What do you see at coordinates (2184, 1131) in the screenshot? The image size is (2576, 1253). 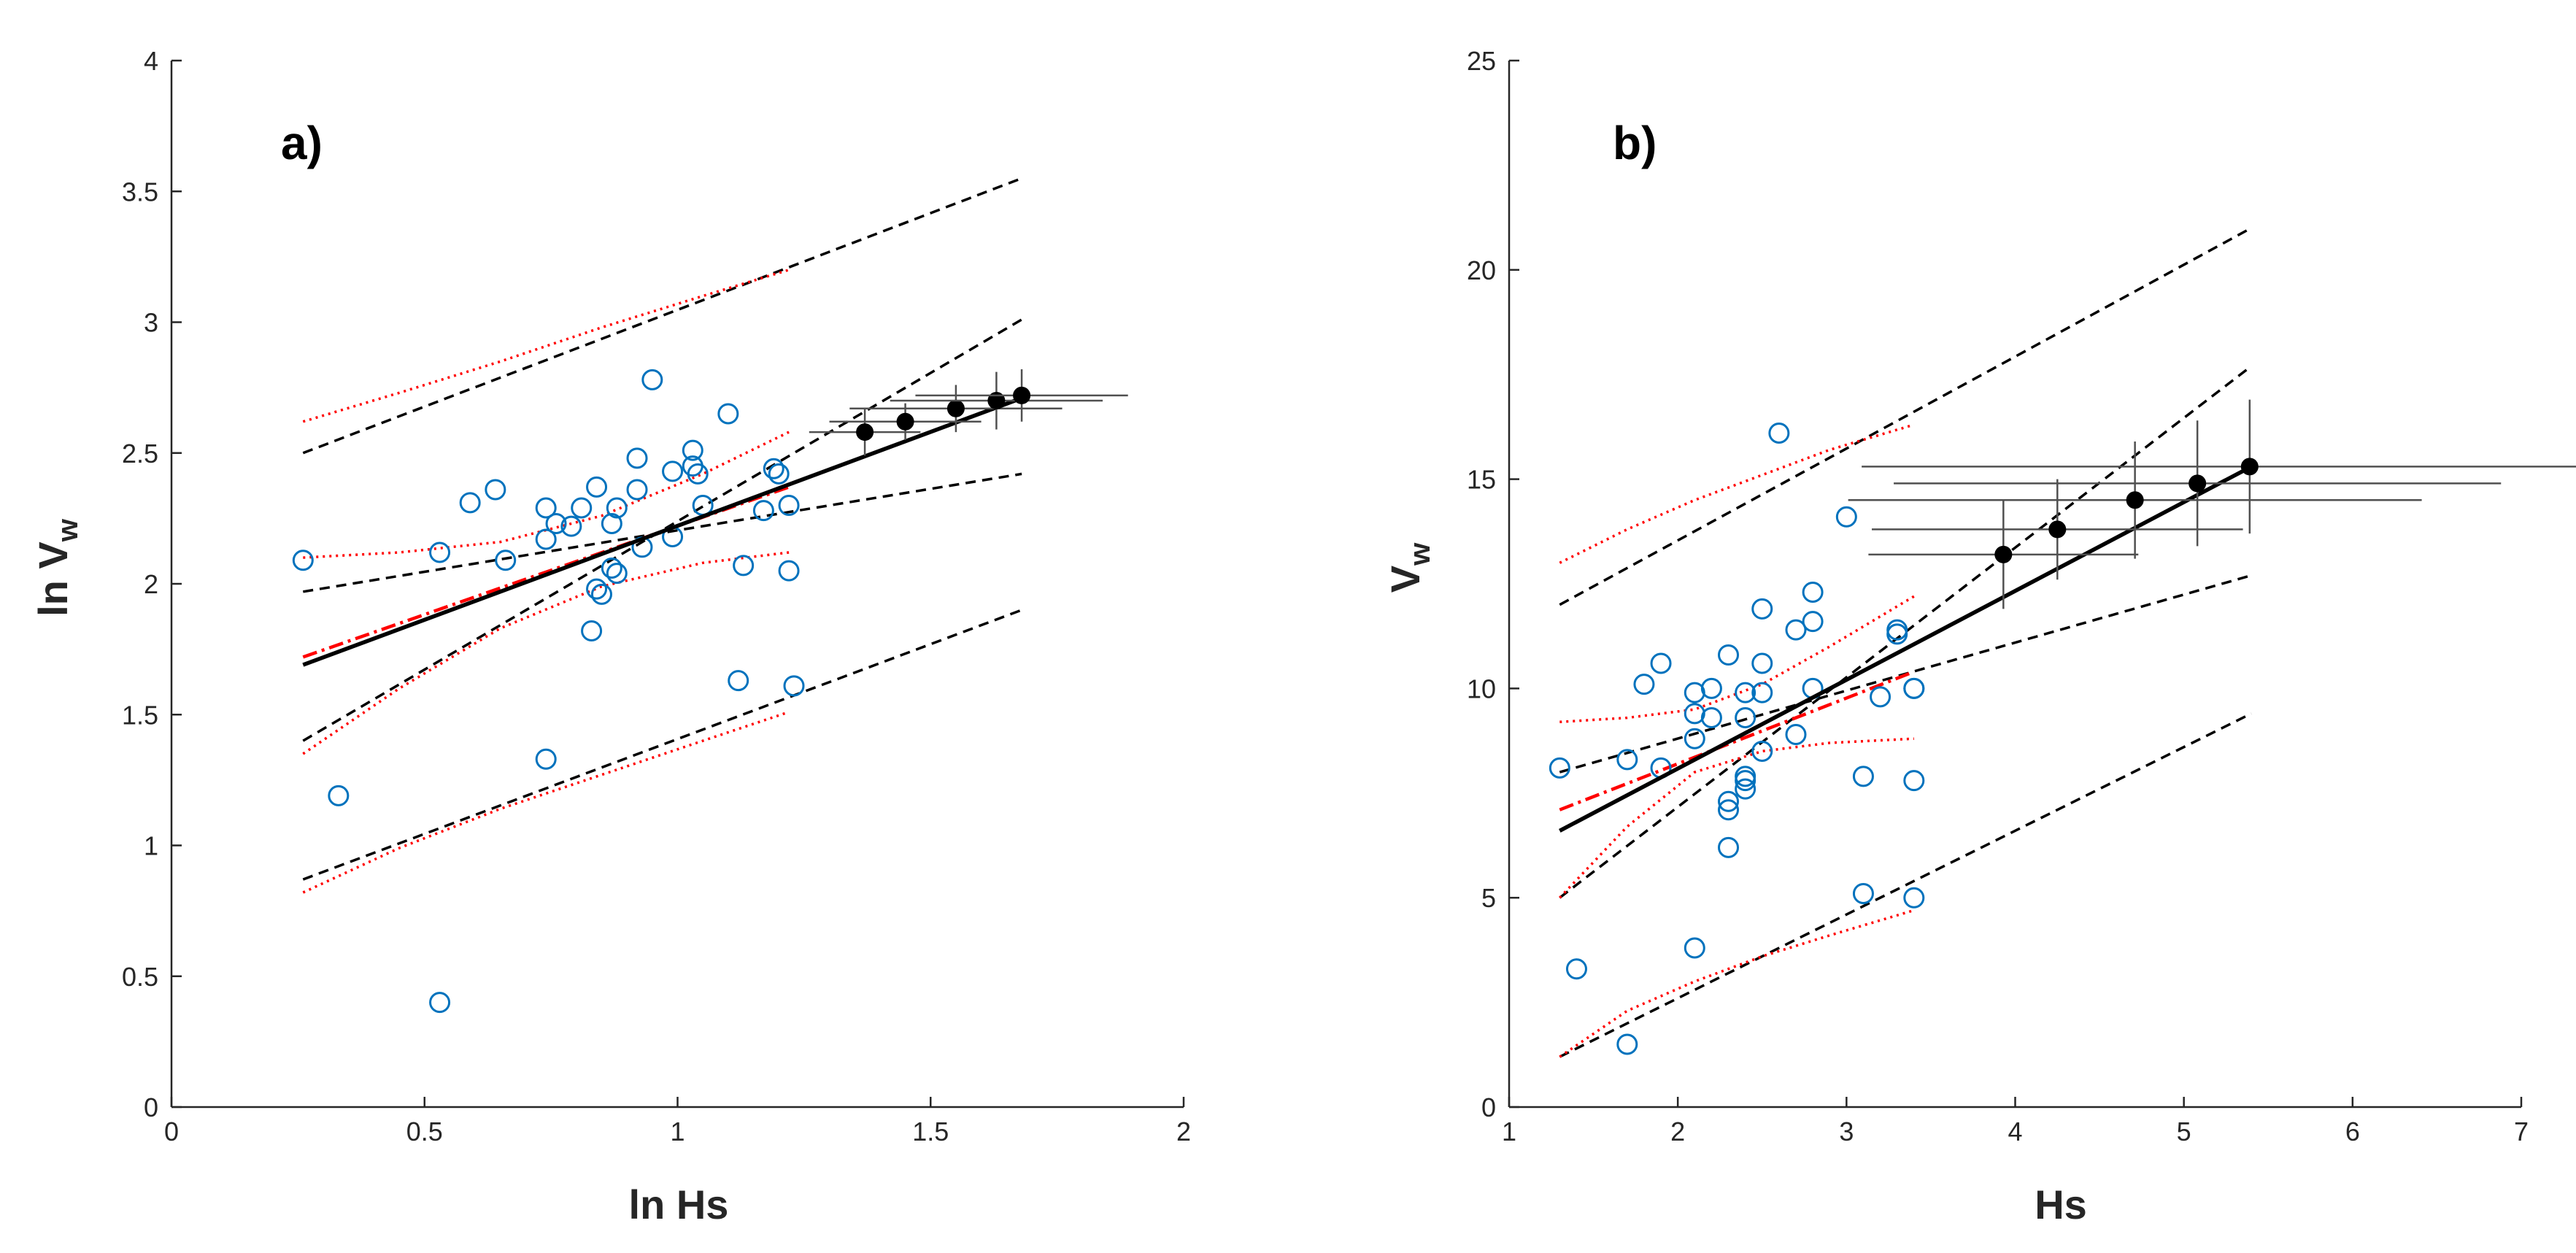 I see `panel-b-x-tick-label: 5` at bounding box center [2184, 1131].